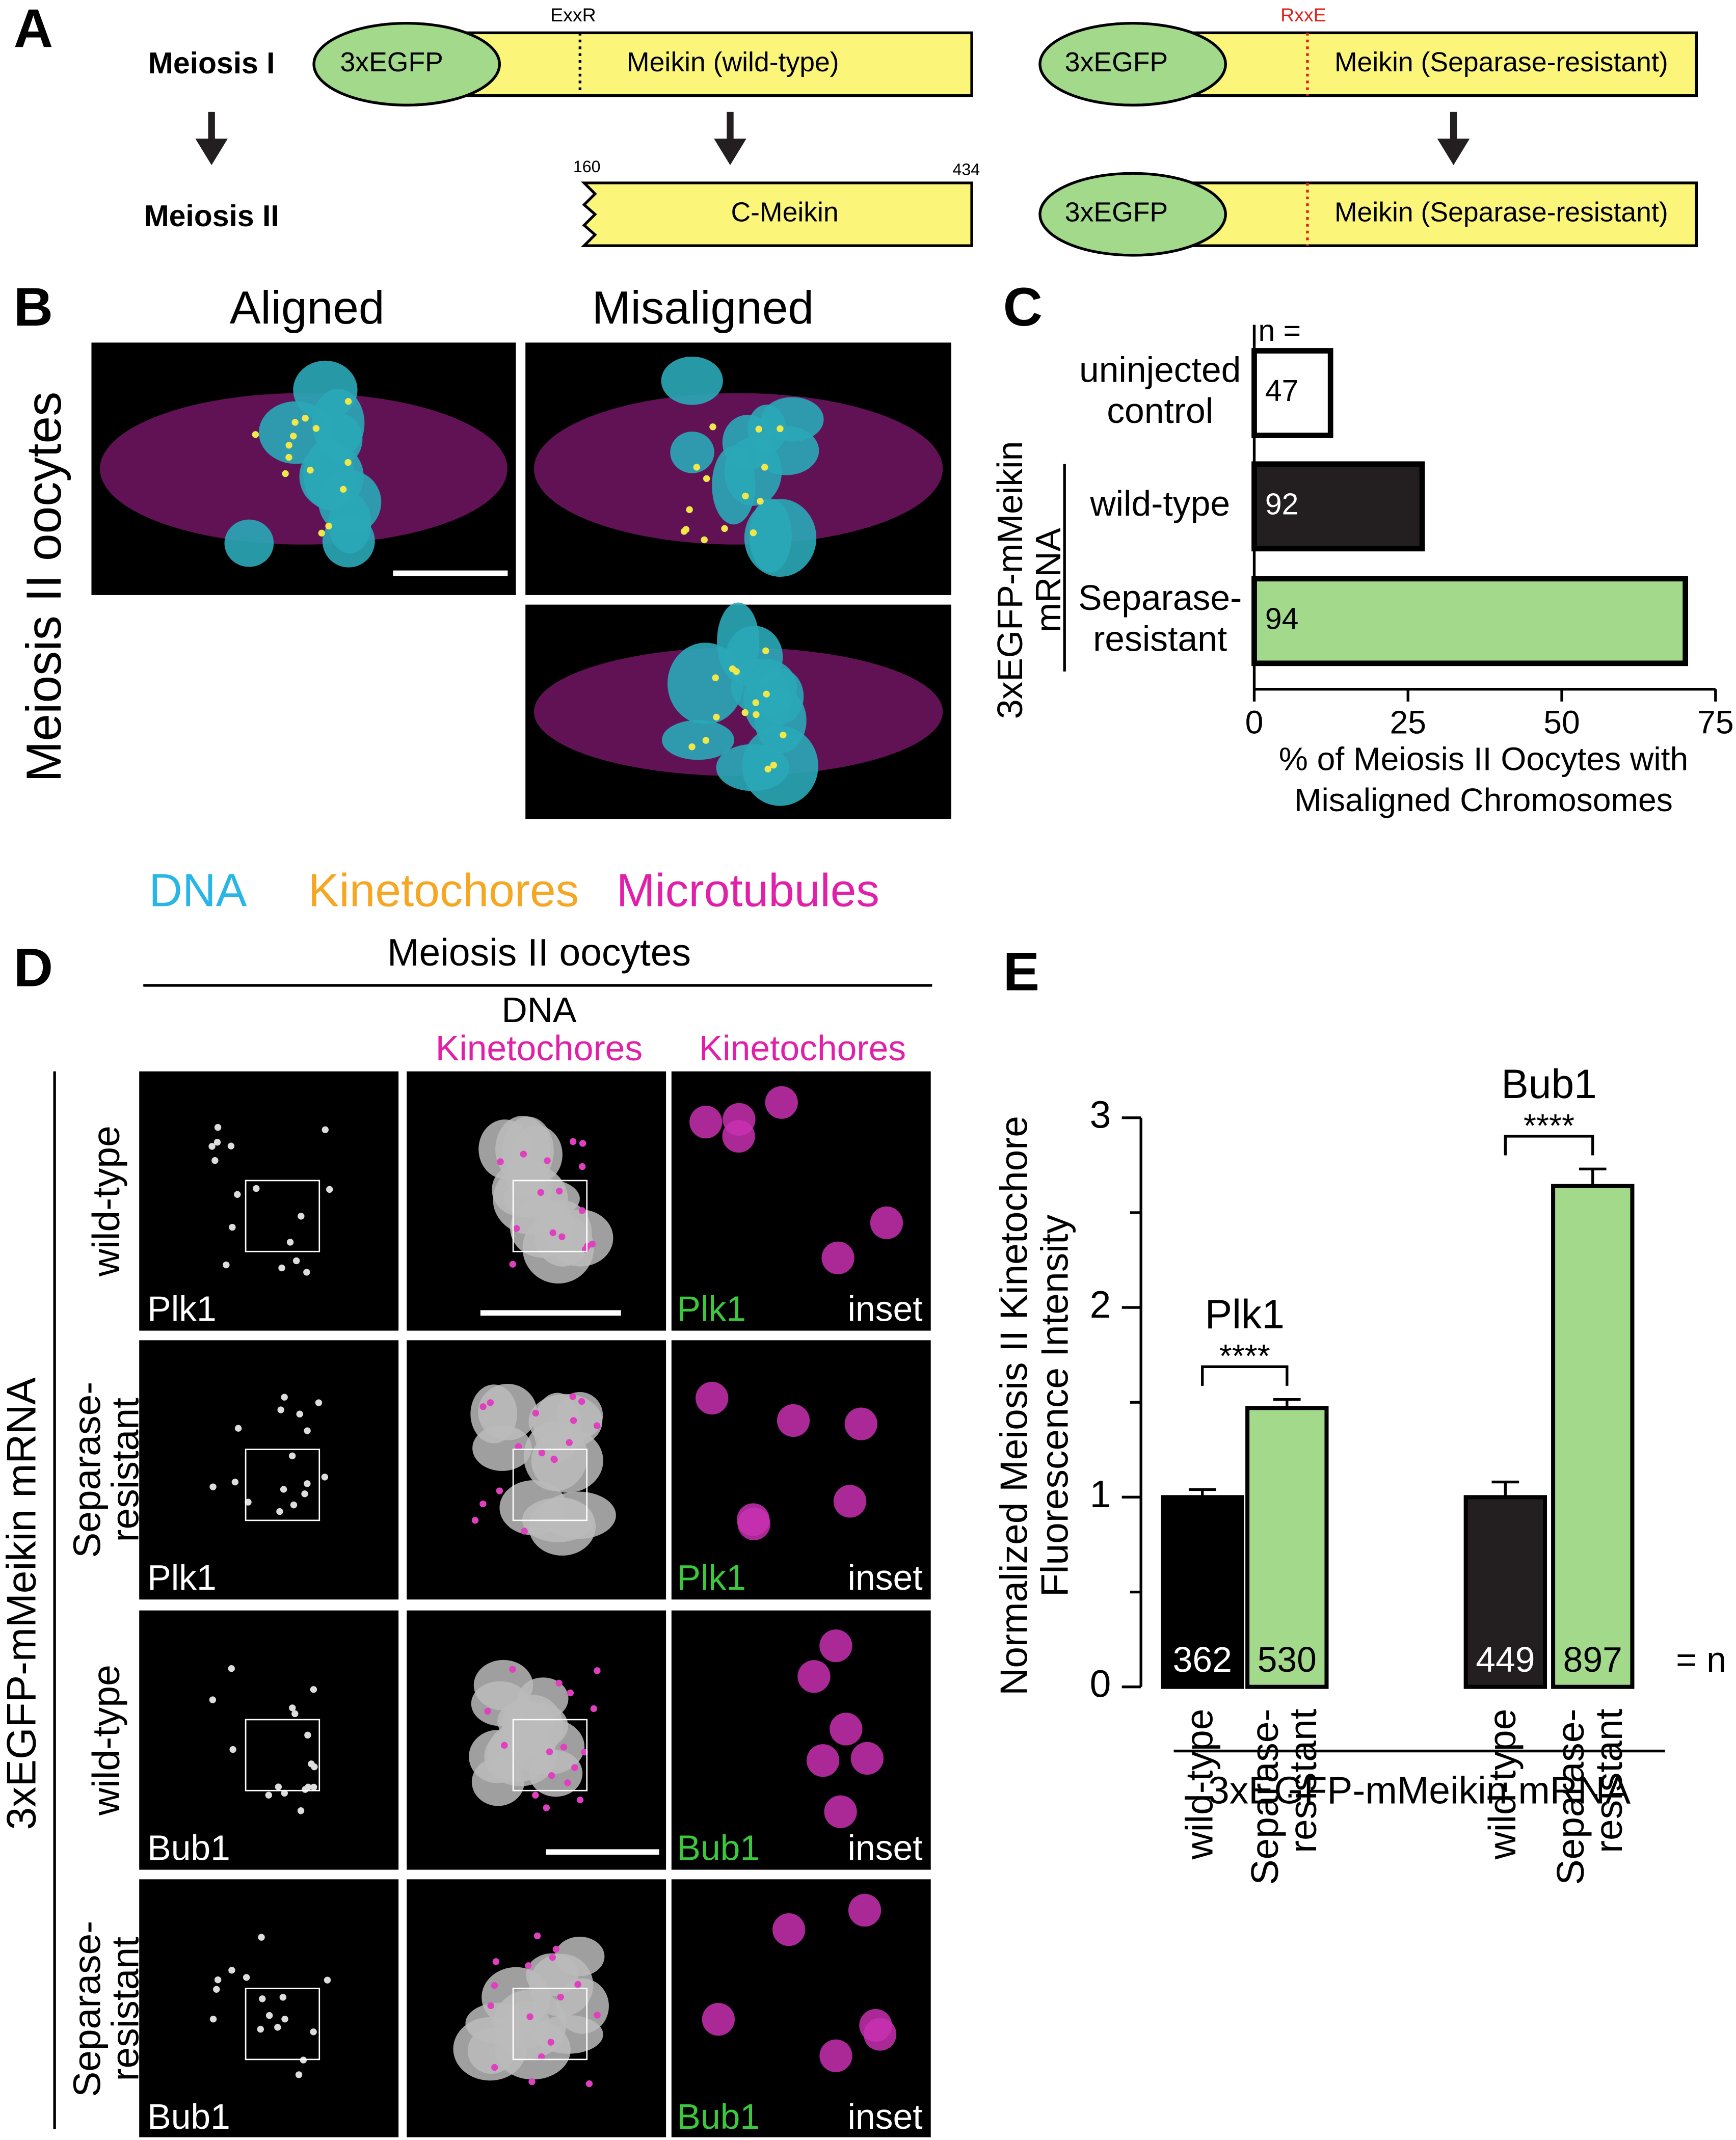 This screenshot has height=2140, width=1736. Describe the element at coordinates (1419, 1790) in the screenshot. I see `x-axis-label: 3xEGFP-mMeikin mRNA` at that location.